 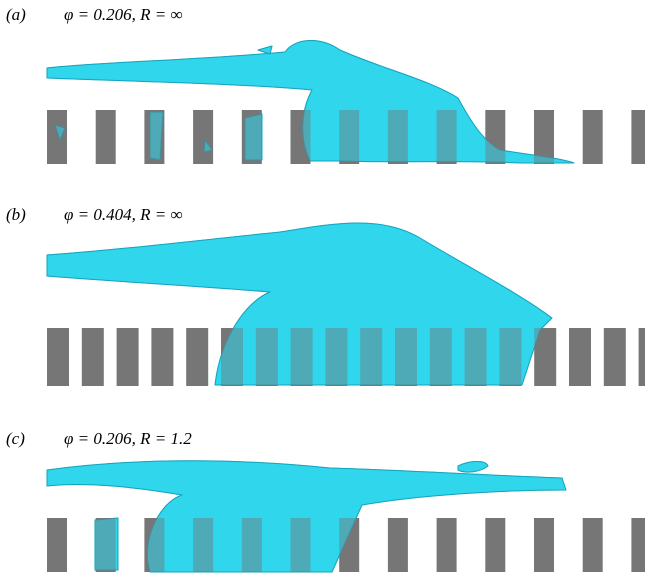 What do you see at coordinates (16, 14) in the screenshot?
I see `panel-label: (a)` at bounding box center [16, 14].